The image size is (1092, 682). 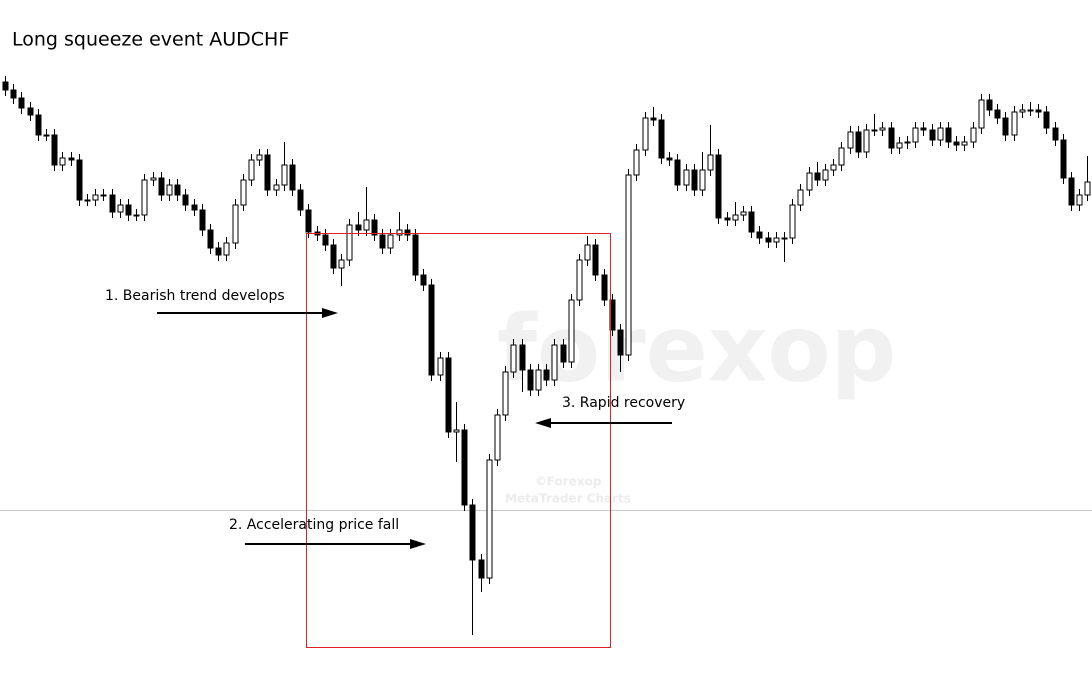 I want to click on watermark-source: MetaTrader Charts, so click(x=568, y=499).